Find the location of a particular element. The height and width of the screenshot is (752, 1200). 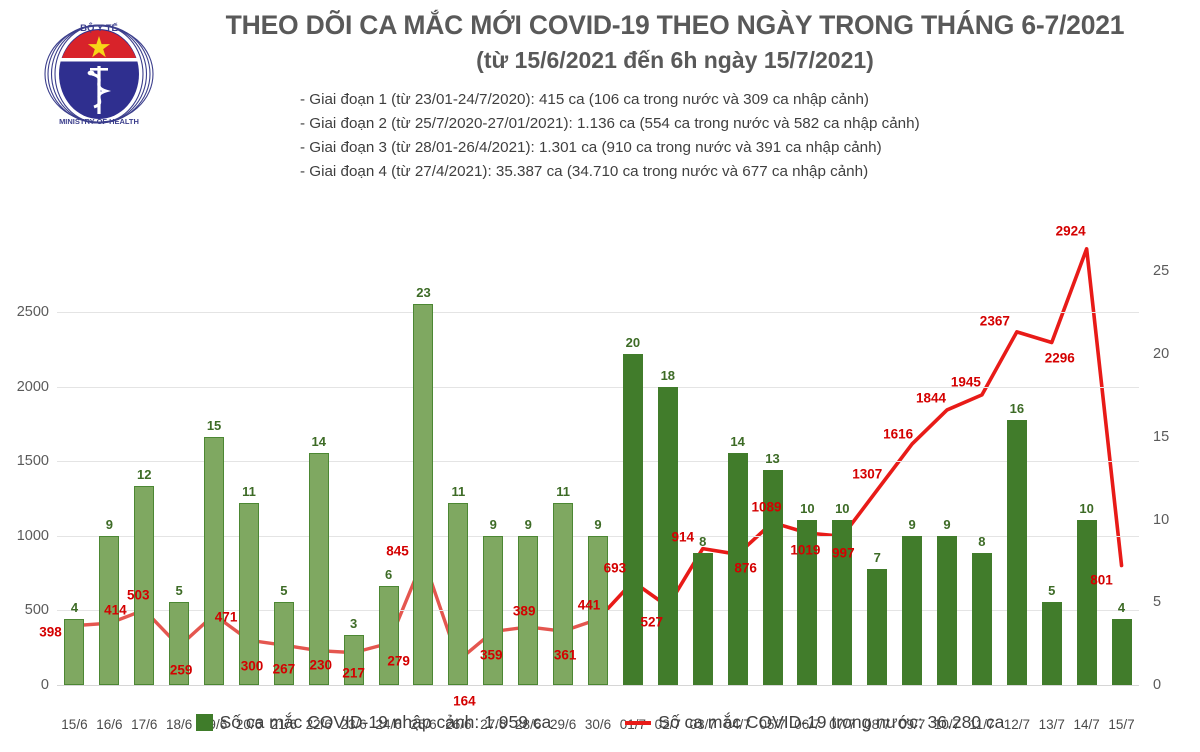

bar-value-label: 4 is located at coordinates (74, 607).